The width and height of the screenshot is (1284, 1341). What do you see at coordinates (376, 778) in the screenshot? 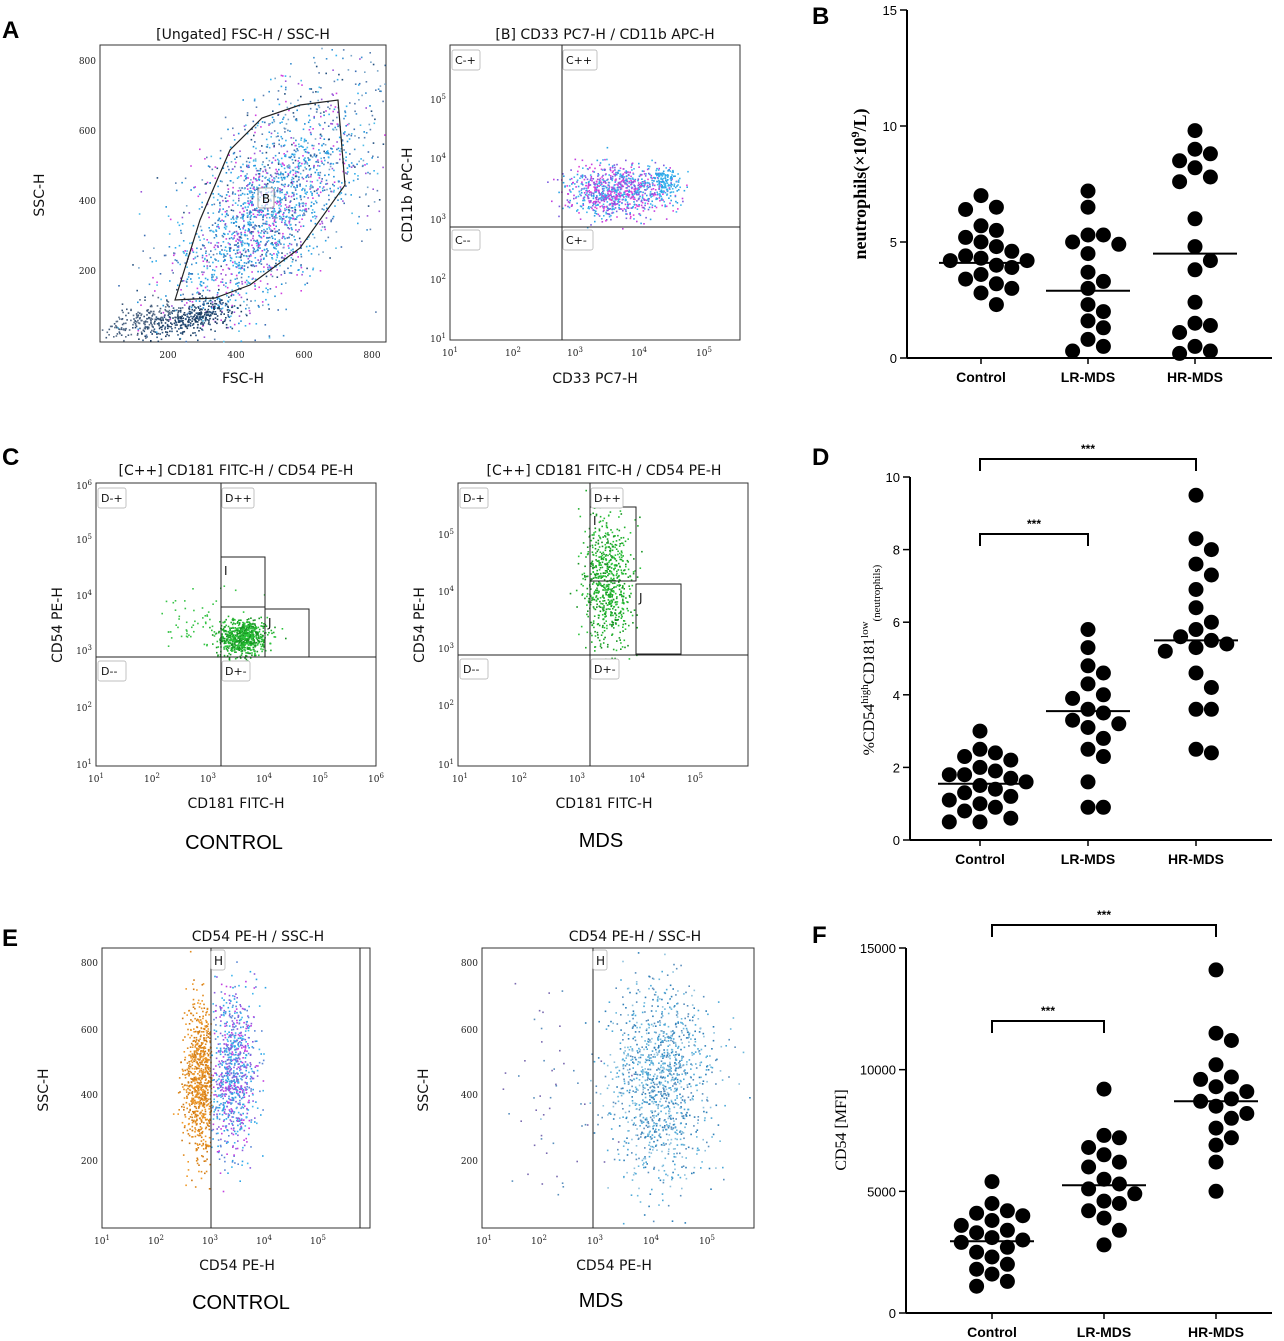
I see `x-tick: 106` at bounding box center [376, 778].